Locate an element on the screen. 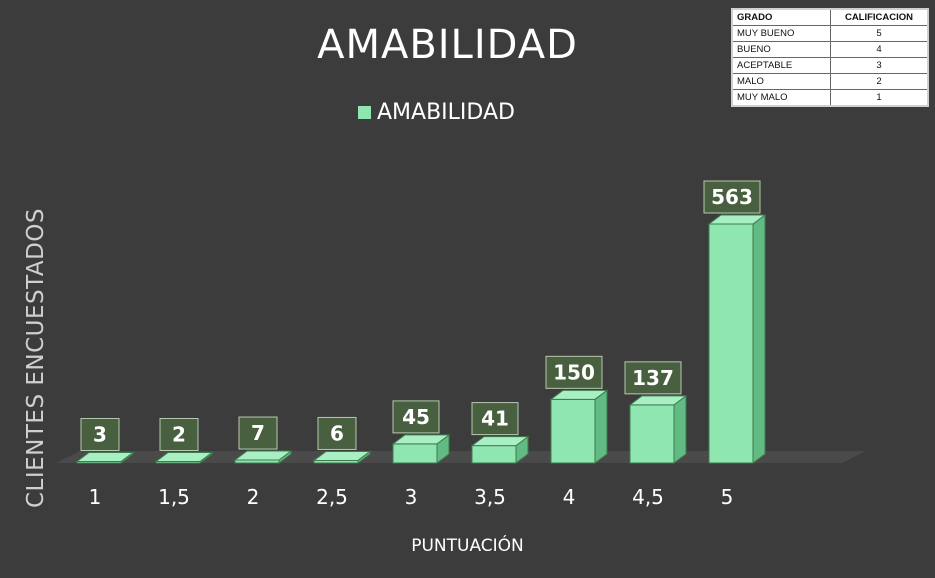 The height and width of the screenshot is (578, 935). data-label: 45 is located at coordinates (416, 417).